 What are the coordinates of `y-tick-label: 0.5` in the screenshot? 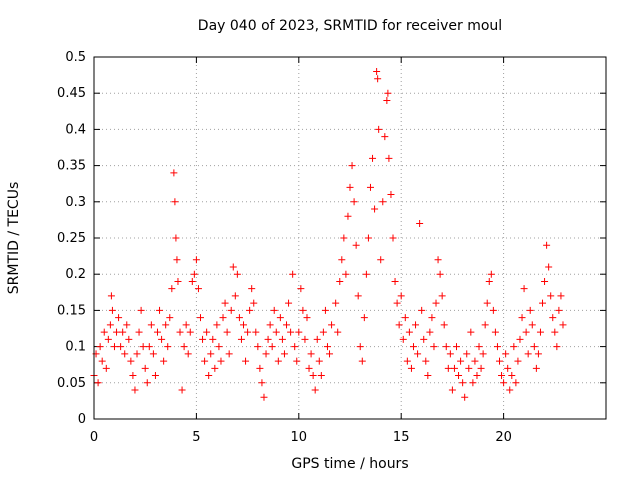 It's located at (75, 57).